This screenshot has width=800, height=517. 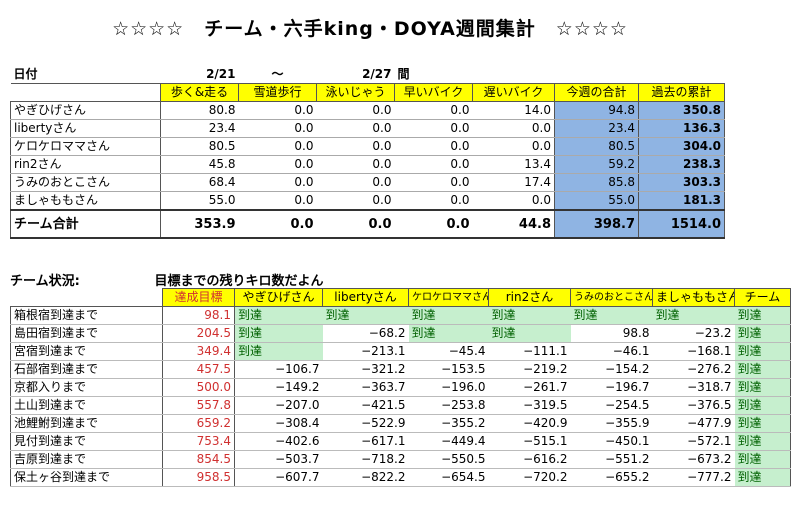 I want to click on remaining-cell: −617.1, so click(x=365, y=441).